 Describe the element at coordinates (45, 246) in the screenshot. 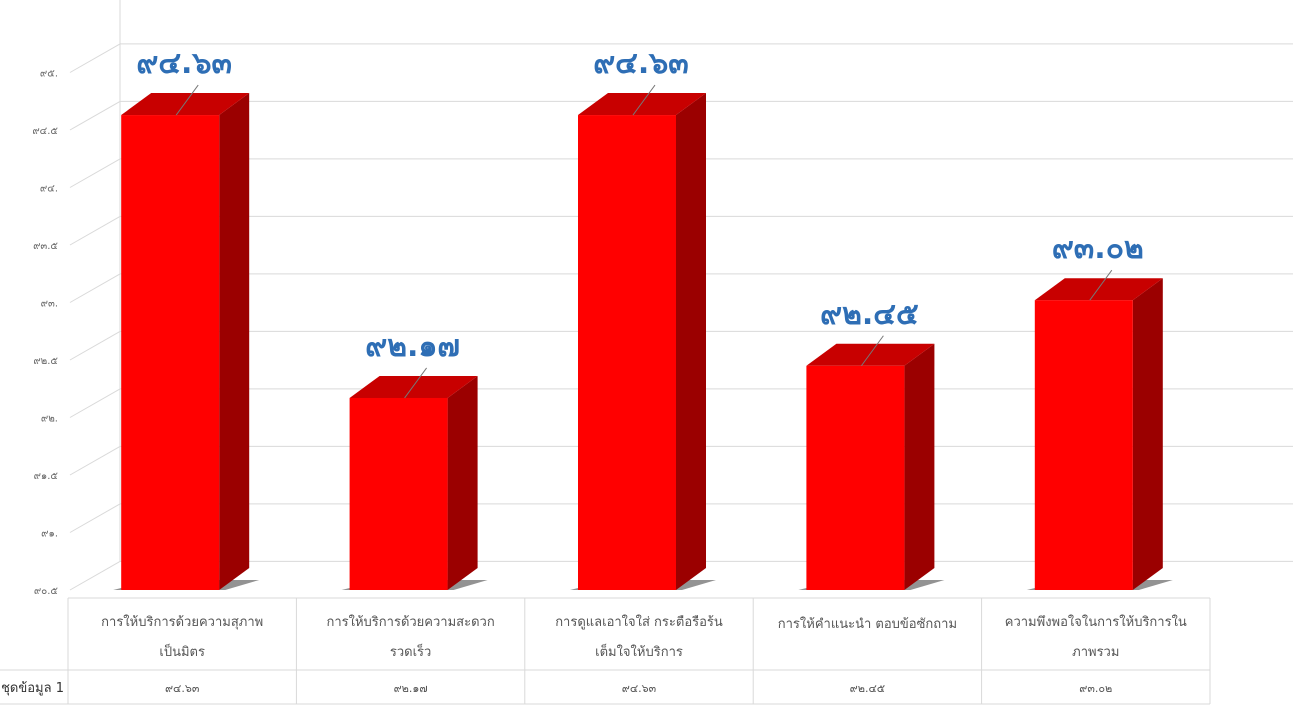

I see `y-tick-label: ๙๓.๕` at that location.